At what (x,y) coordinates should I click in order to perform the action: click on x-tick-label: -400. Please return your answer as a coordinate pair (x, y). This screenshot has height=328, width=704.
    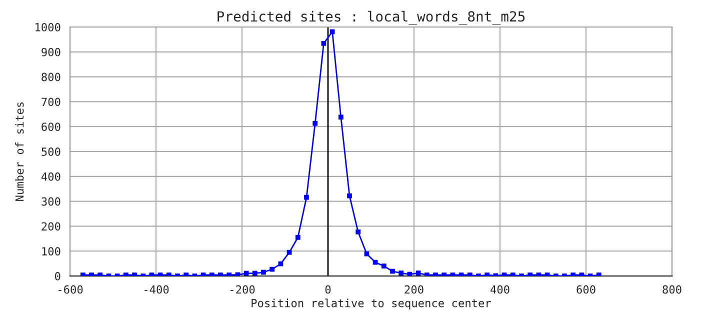
    Looking at the image, I should click on (156, 289).